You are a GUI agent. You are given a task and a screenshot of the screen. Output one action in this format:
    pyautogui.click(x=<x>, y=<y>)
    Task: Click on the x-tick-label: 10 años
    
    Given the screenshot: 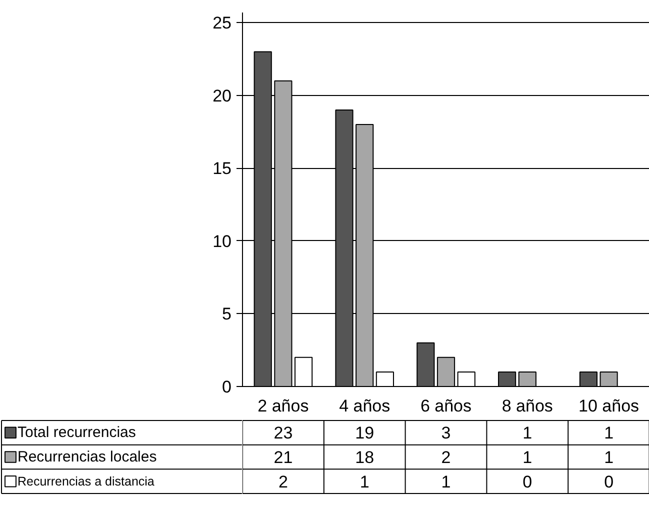 What is the action you would take?
    pyautogui.click(x=609, y=406)
    